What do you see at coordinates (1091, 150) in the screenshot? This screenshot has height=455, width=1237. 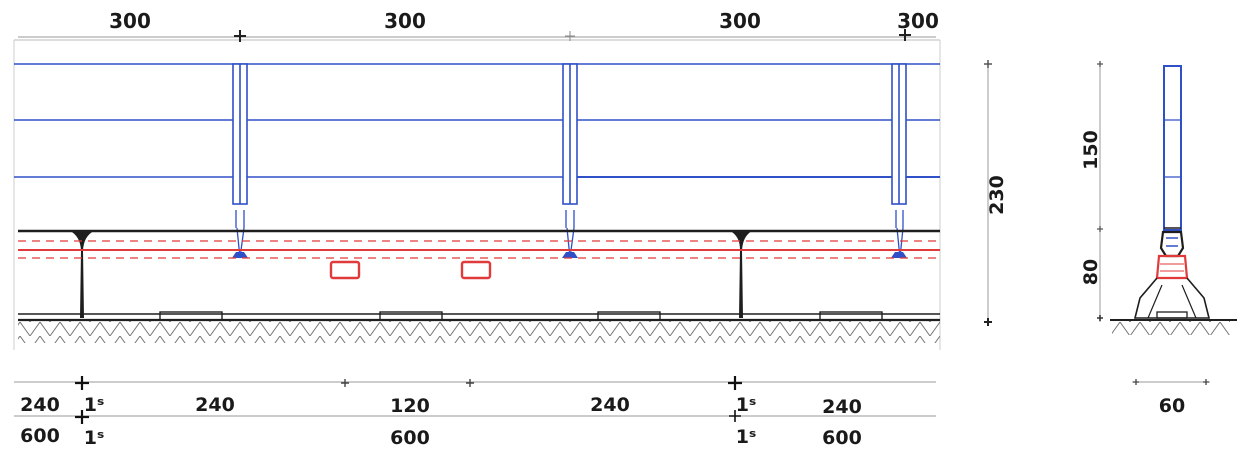 I see `section-upper-dim: 150` at bounding box center [1091, 150].